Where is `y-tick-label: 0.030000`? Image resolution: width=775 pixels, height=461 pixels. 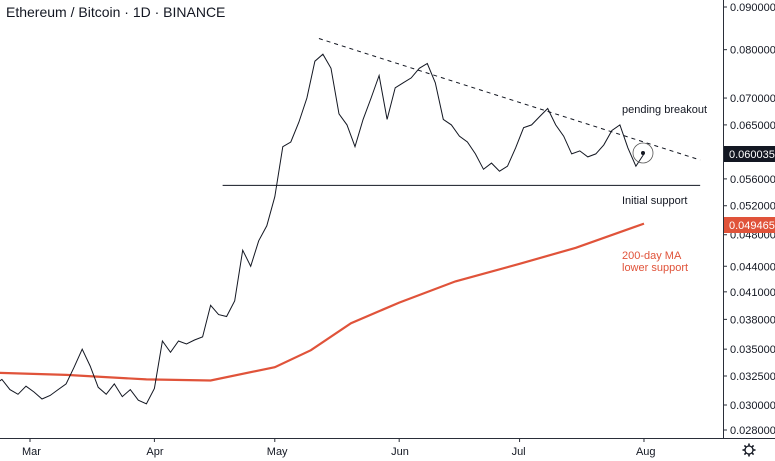 y-tick-label: 0.030000 is located at coordinates (752, 406).